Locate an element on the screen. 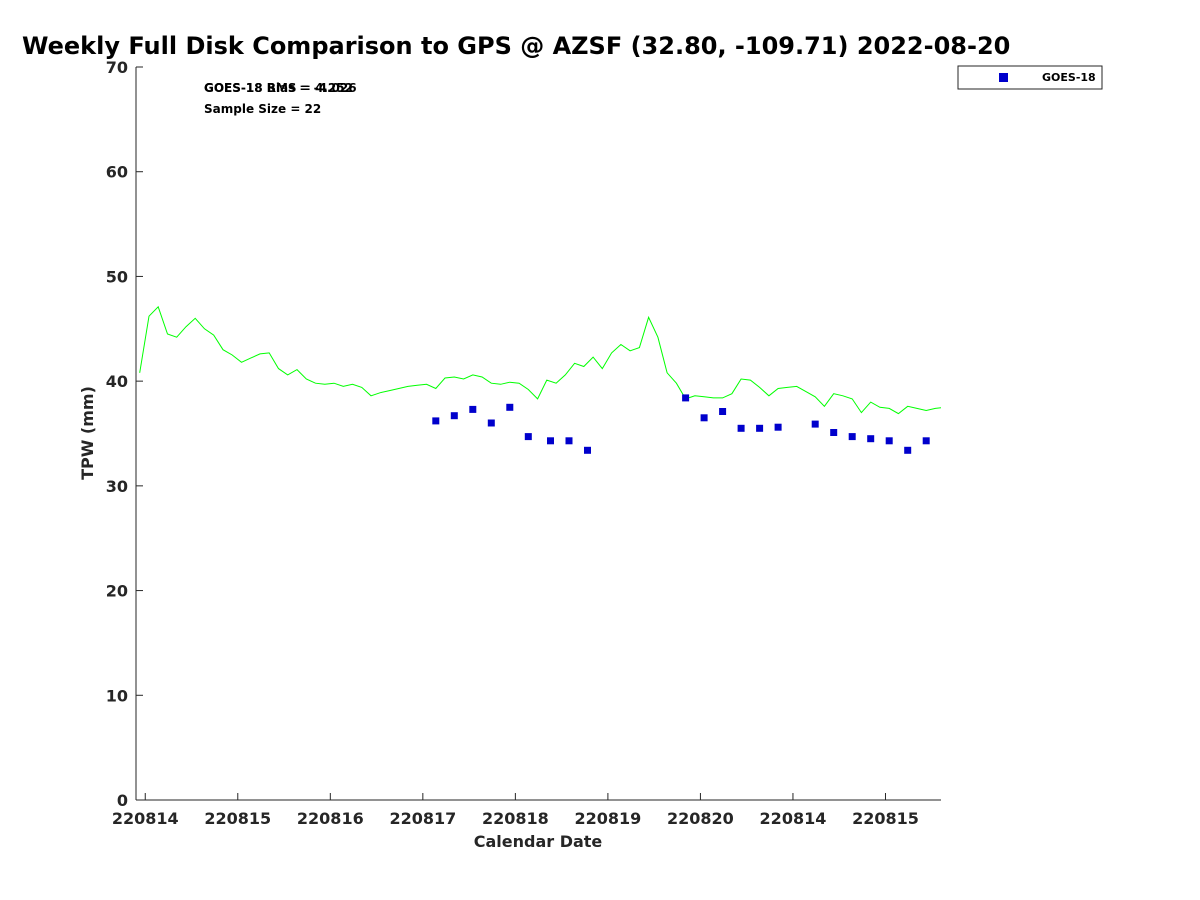 The image size is (1200, 900). y-tick-label: 20 is located at coordinates (117, 591).